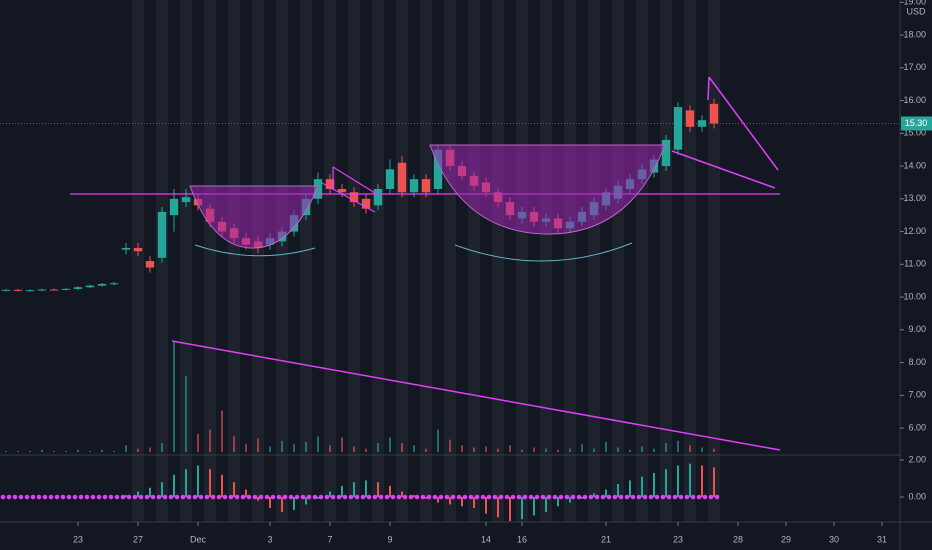 This screenshot has height=550, width=932. What do you see at coordinates (914, 165) in the screenshot?
I see `y-tick-label: 14.00` at bounding box center [914, 165].